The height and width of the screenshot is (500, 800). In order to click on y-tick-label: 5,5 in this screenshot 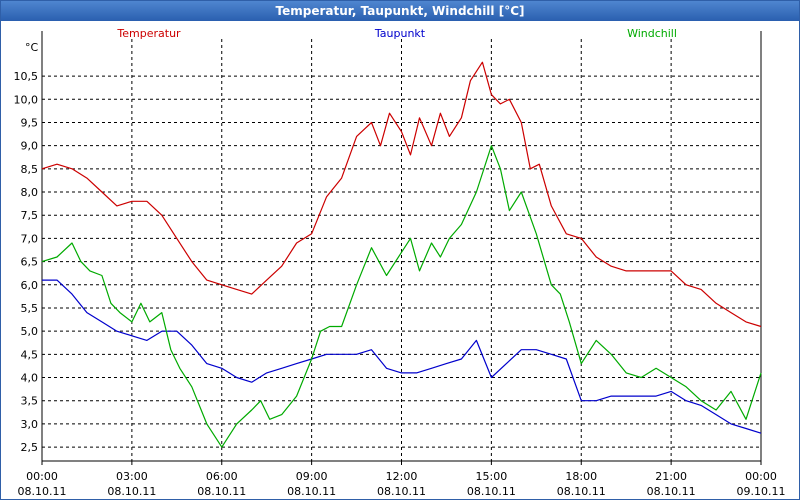, I will do `click(30, 308)`.